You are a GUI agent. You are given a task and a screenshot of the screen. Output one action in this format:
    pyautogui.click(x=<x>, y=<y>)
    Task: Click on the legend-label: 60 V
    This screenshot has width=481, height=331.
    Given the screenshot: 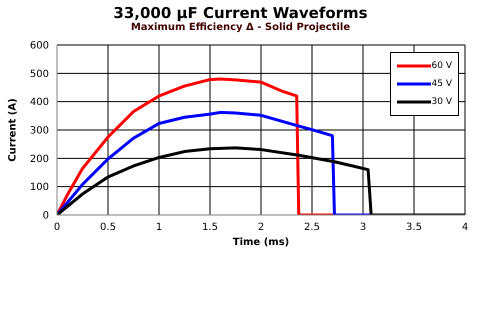 What is the action you would take?
    pyautogui.click(x=442, y=66)
    